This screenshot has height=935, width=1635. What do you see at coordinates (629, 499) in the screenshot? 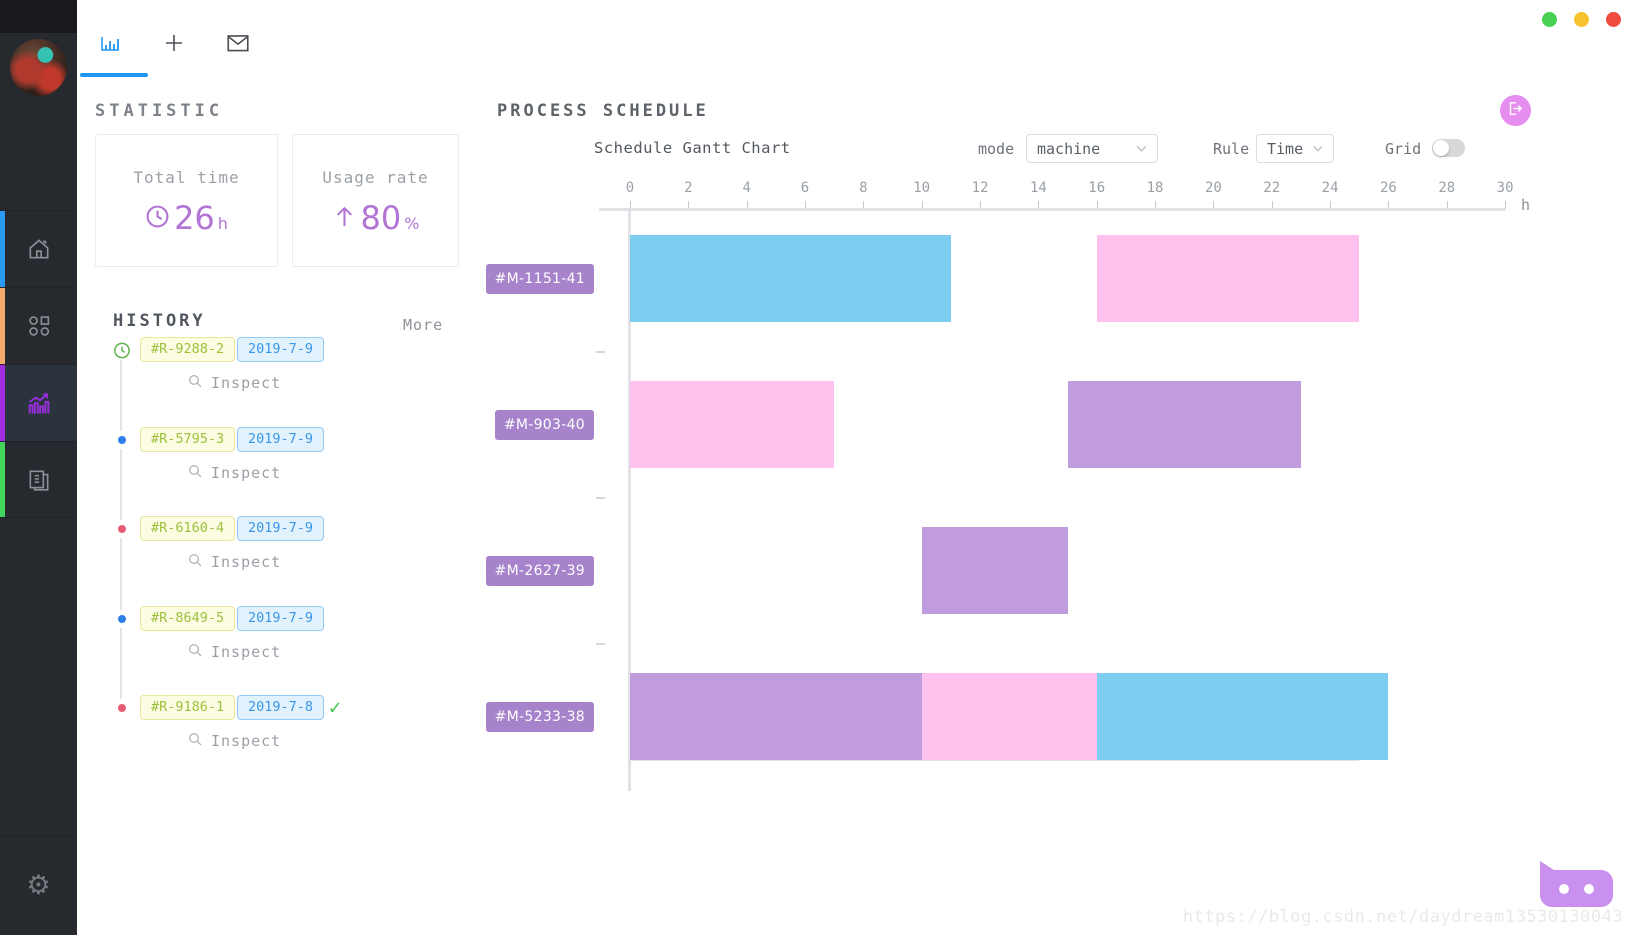
I see `gantt-y-axis-line` at bounding box center [629, 499].